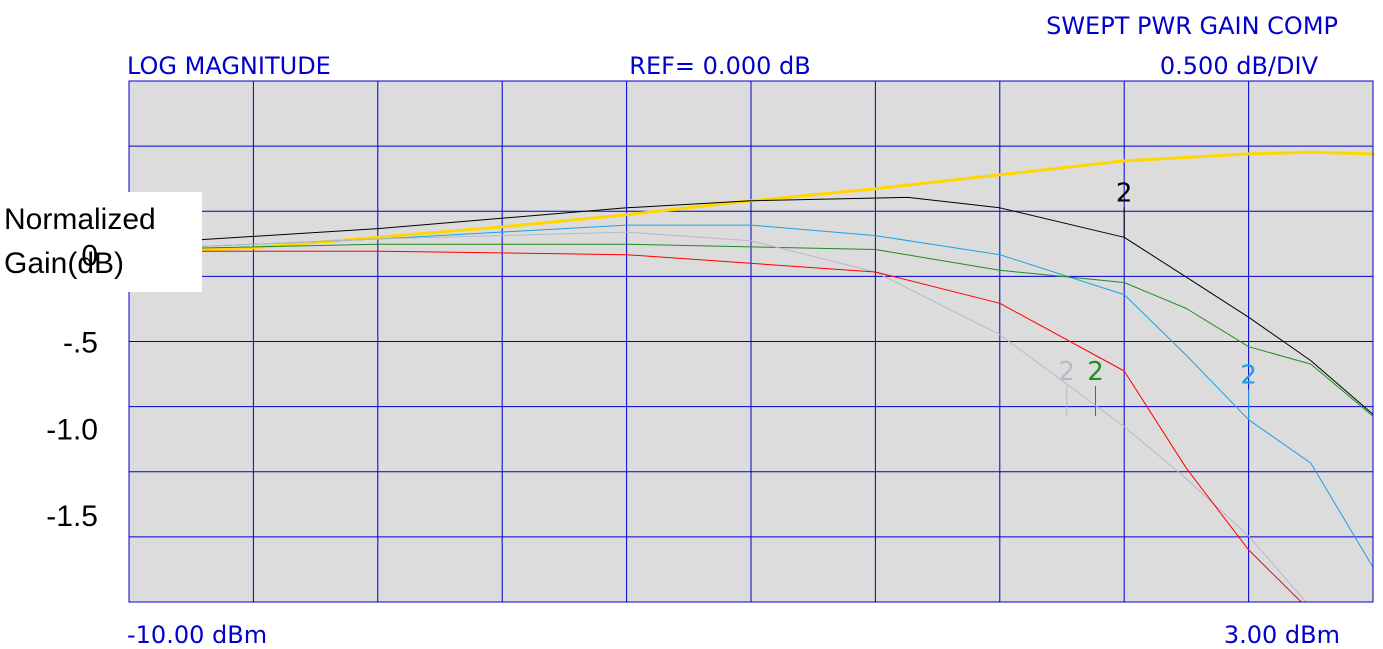 This screenshot has width=1383, height=649. What do you see at coordinates (89, 256) in the screenshot?
I see `y-tick-label: 0` at bounding box center [89, 256].